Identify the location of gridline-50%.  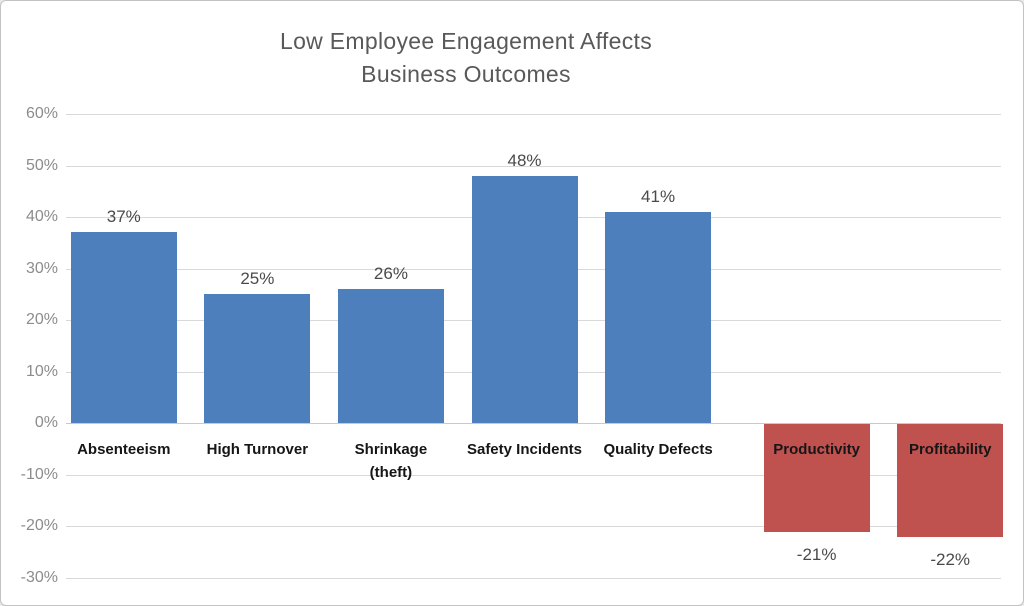
(533, 166).